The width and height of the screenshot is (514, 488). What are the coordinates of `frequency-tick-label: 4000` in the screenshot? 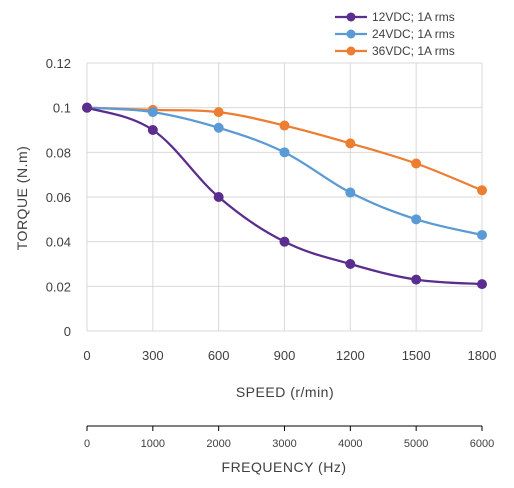 It's located at (350, 444).